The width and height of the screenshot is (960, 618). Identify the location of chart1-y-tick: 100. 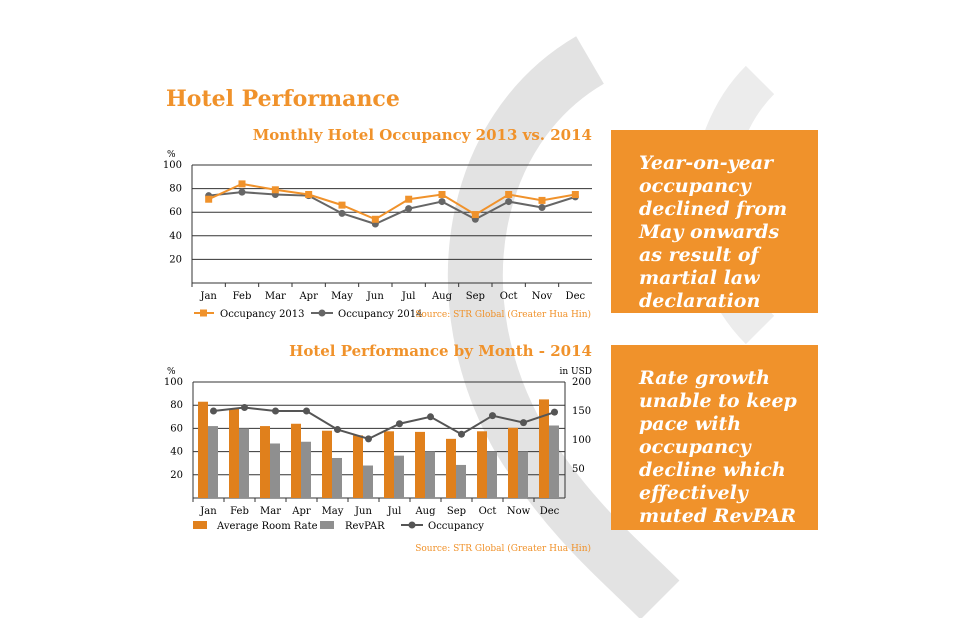
(172, 165).